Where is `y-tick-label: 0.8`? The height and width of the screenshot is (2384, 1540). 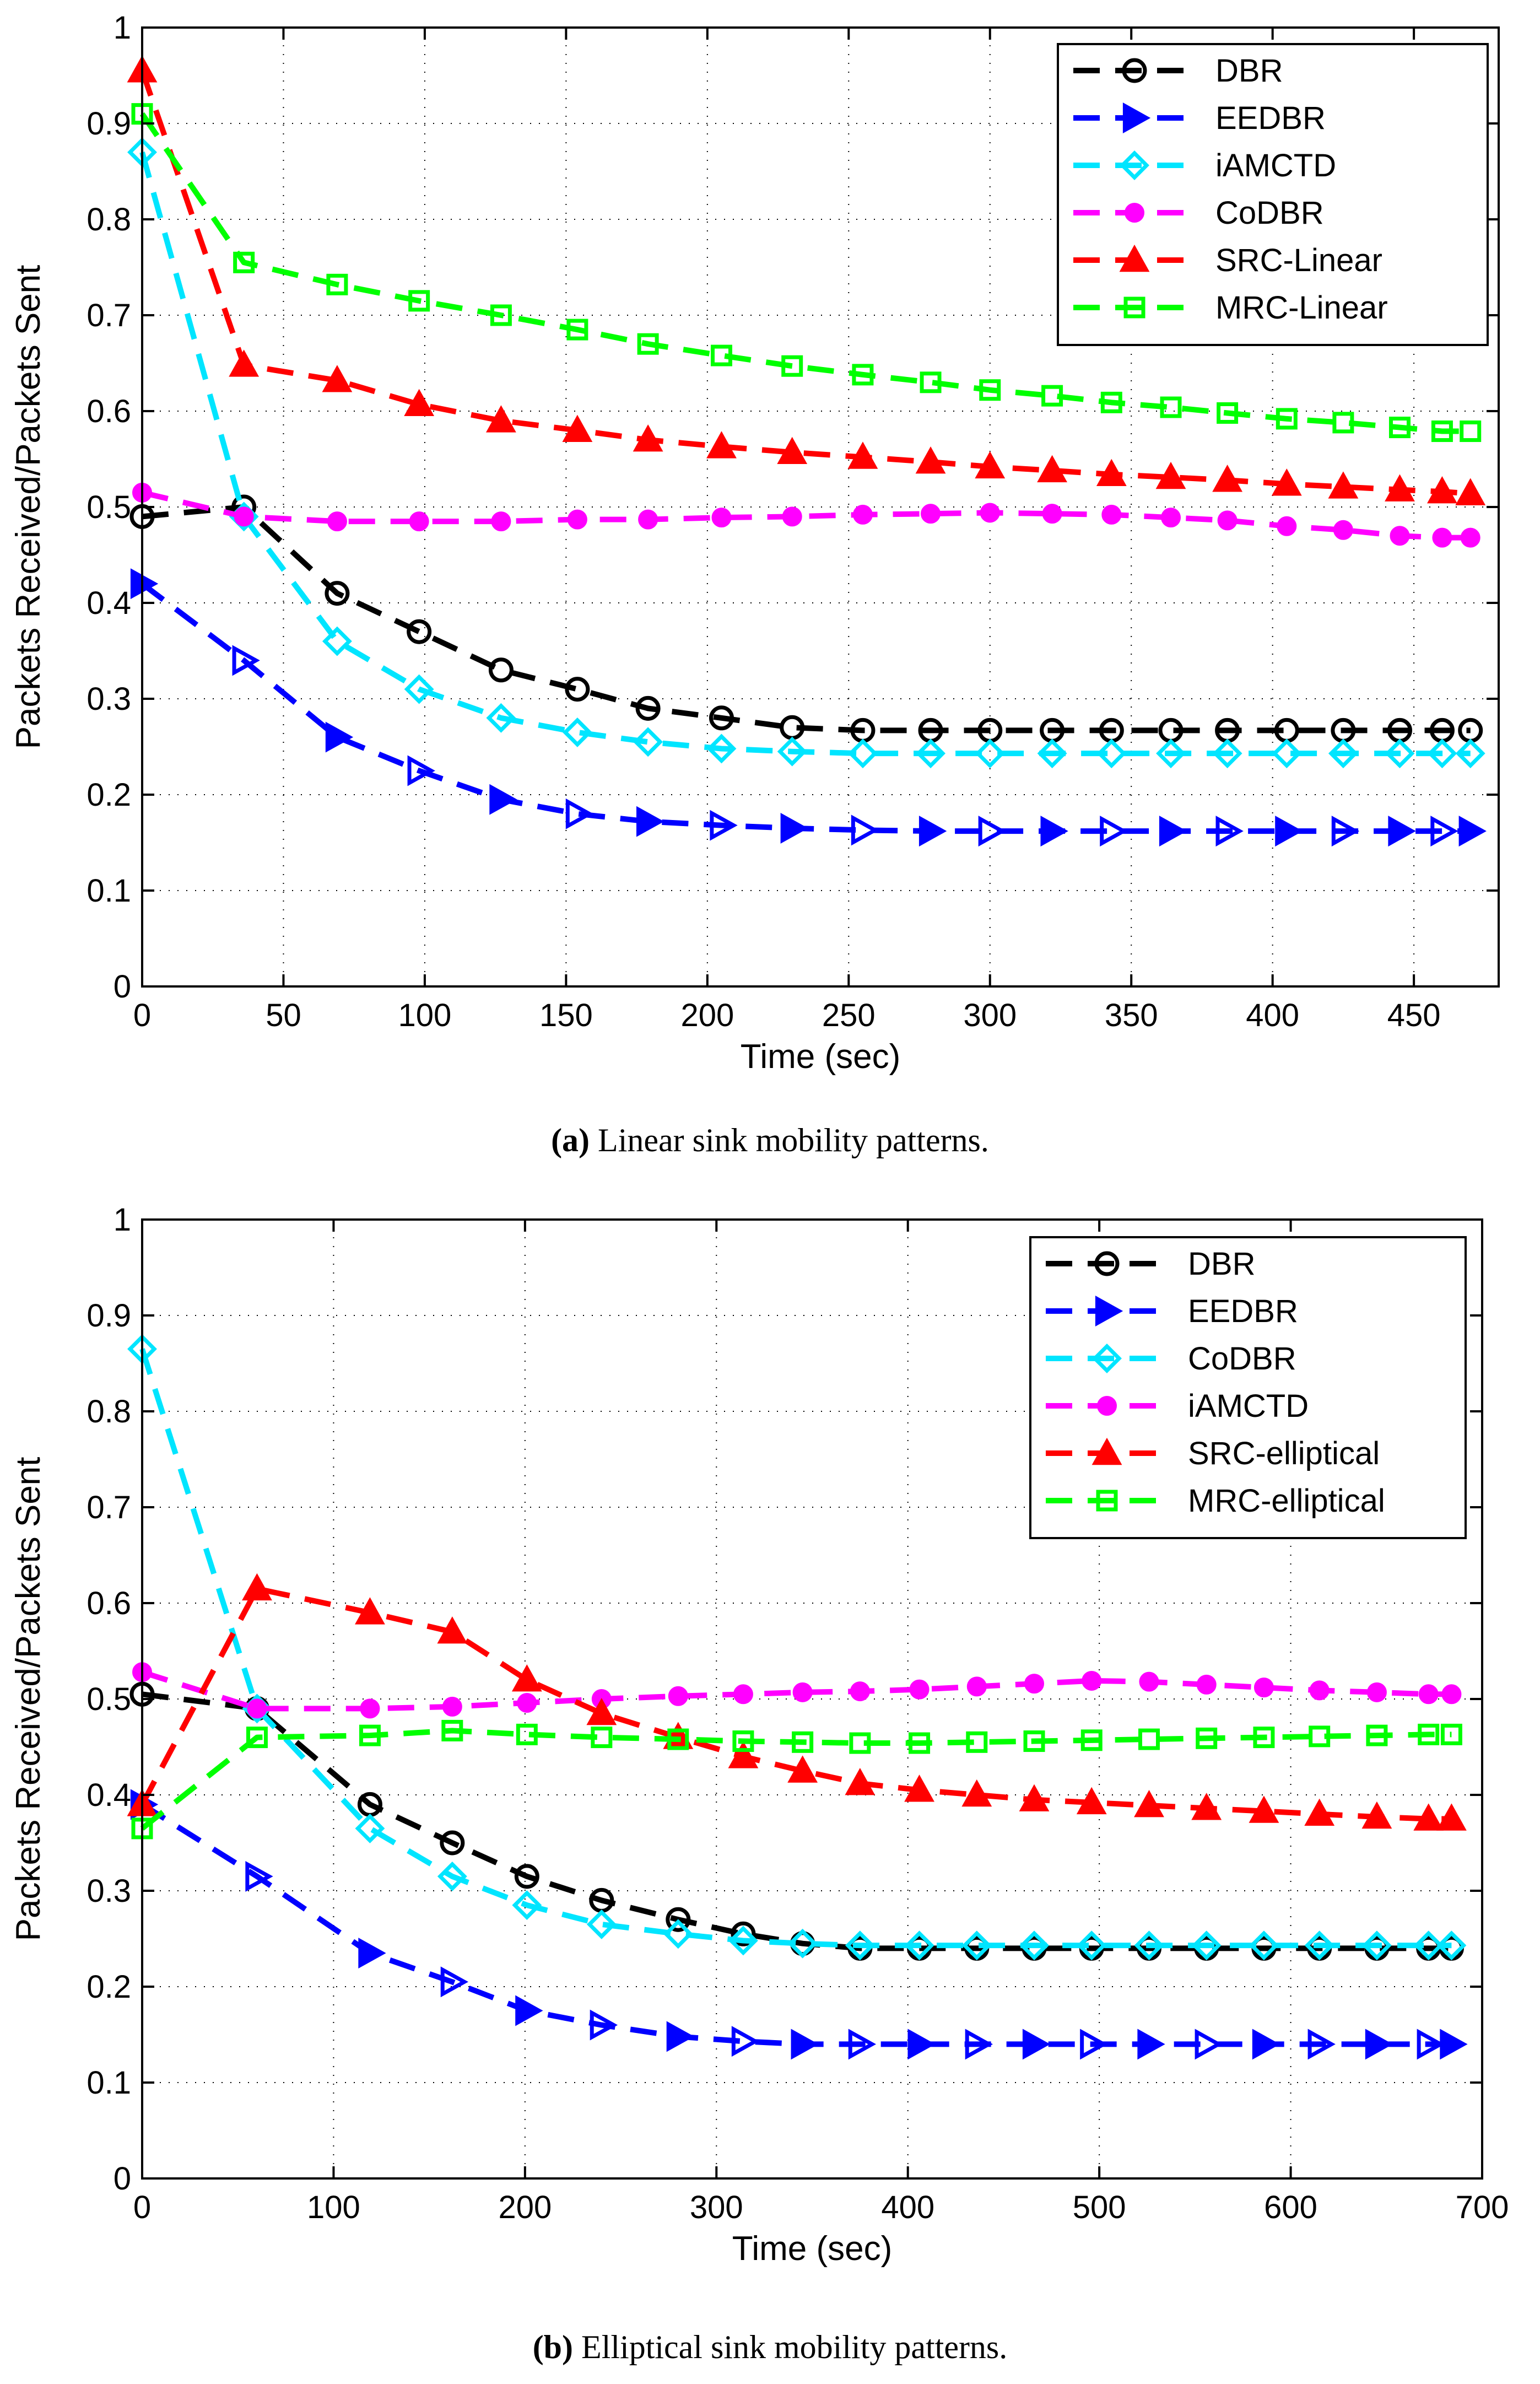 y-tick-label: 0.8 is located at coordinates (109, 220).